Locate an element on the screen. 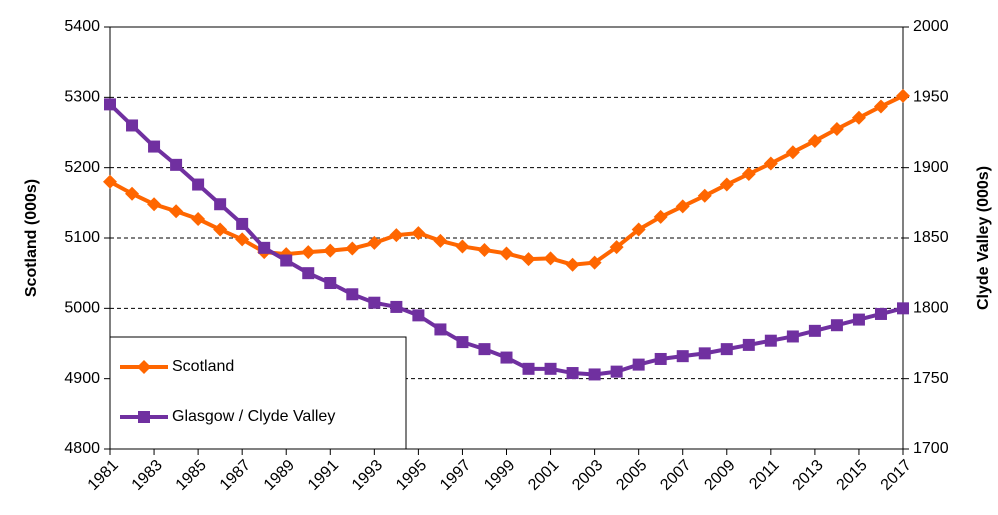  x-tick-label: 1985 is located at coordinates (191, 475).